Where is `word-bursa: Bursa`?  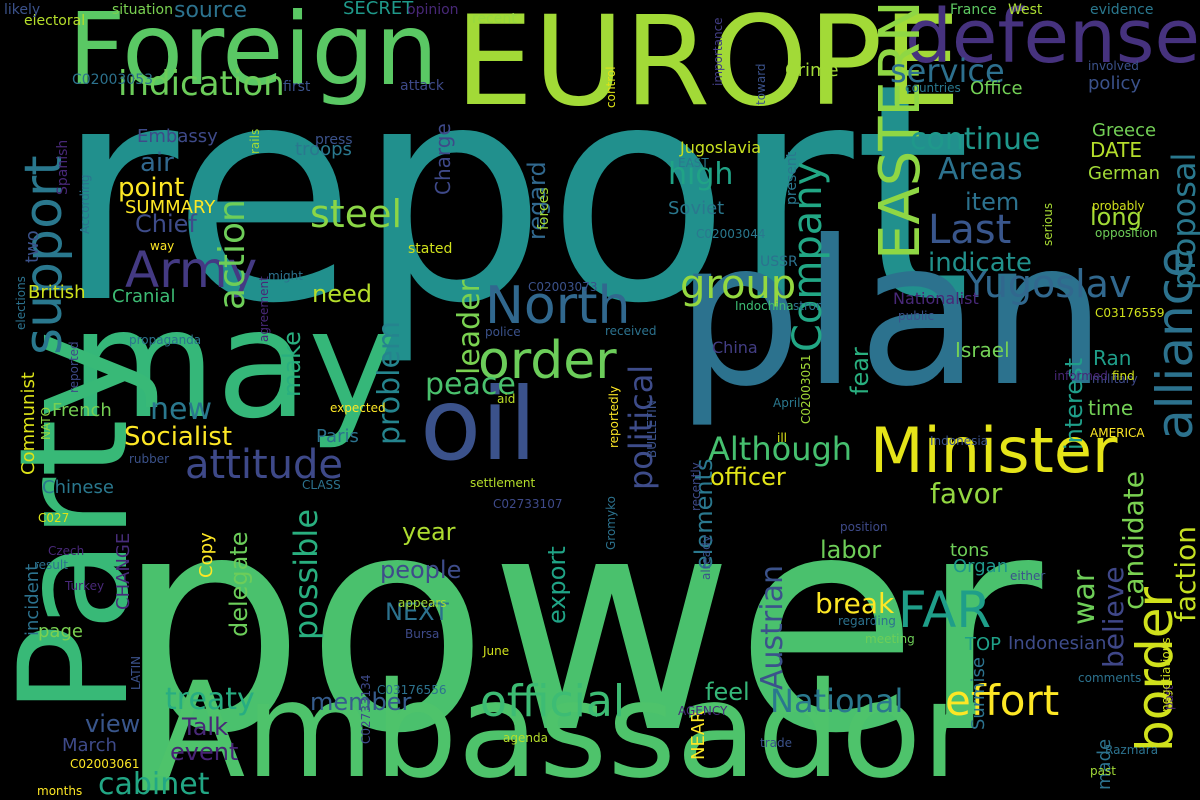
word-bursa: Bursa is located at coordinates (422, 634).